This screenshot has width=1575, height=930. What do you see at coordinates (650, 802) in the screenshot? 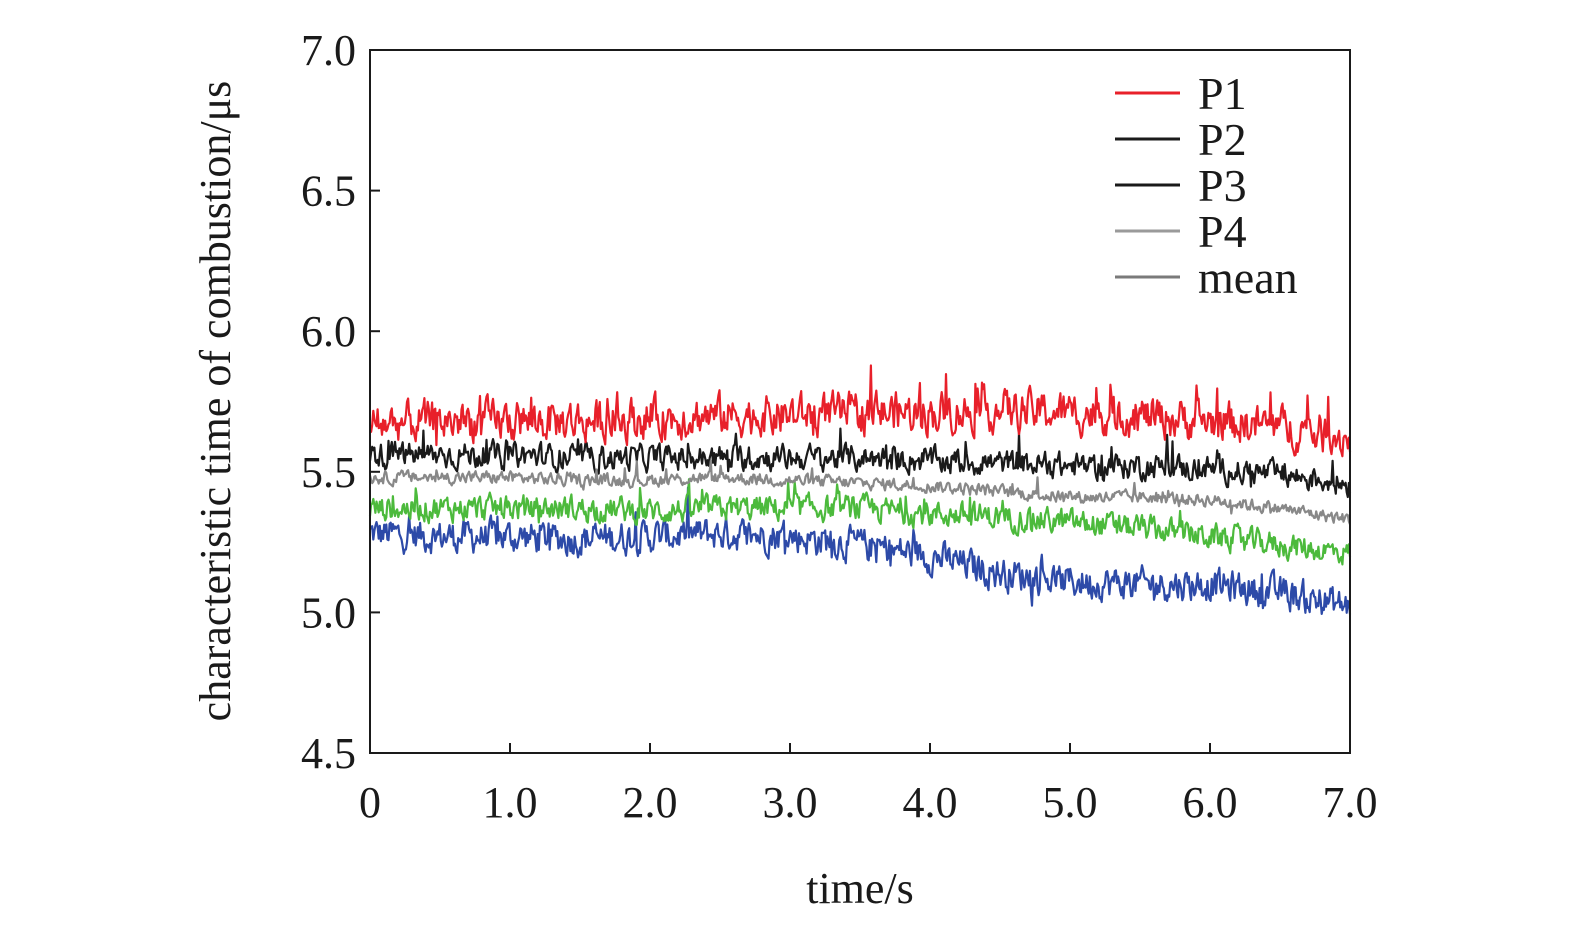
I see `x-tick-label: 2.0` at bounding box center [650, 802].